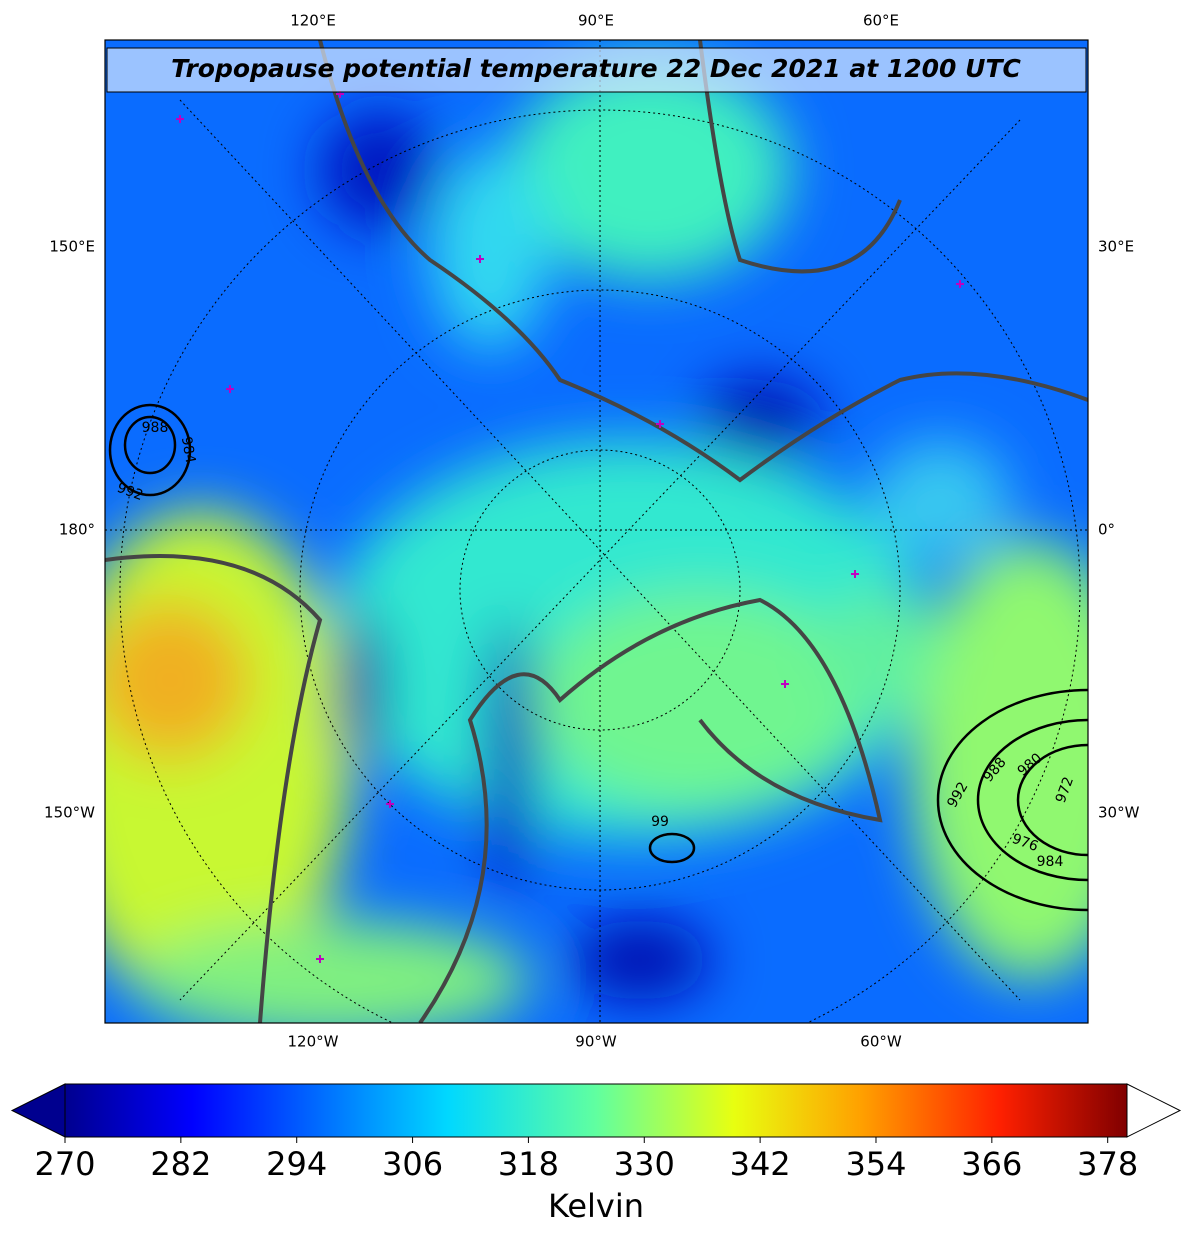 The height and width of the screenshot is (1242, 1192). Describe the element at coordinates (596, 1042) in the screenshot. I see `lon-label: 90°W` at that location.